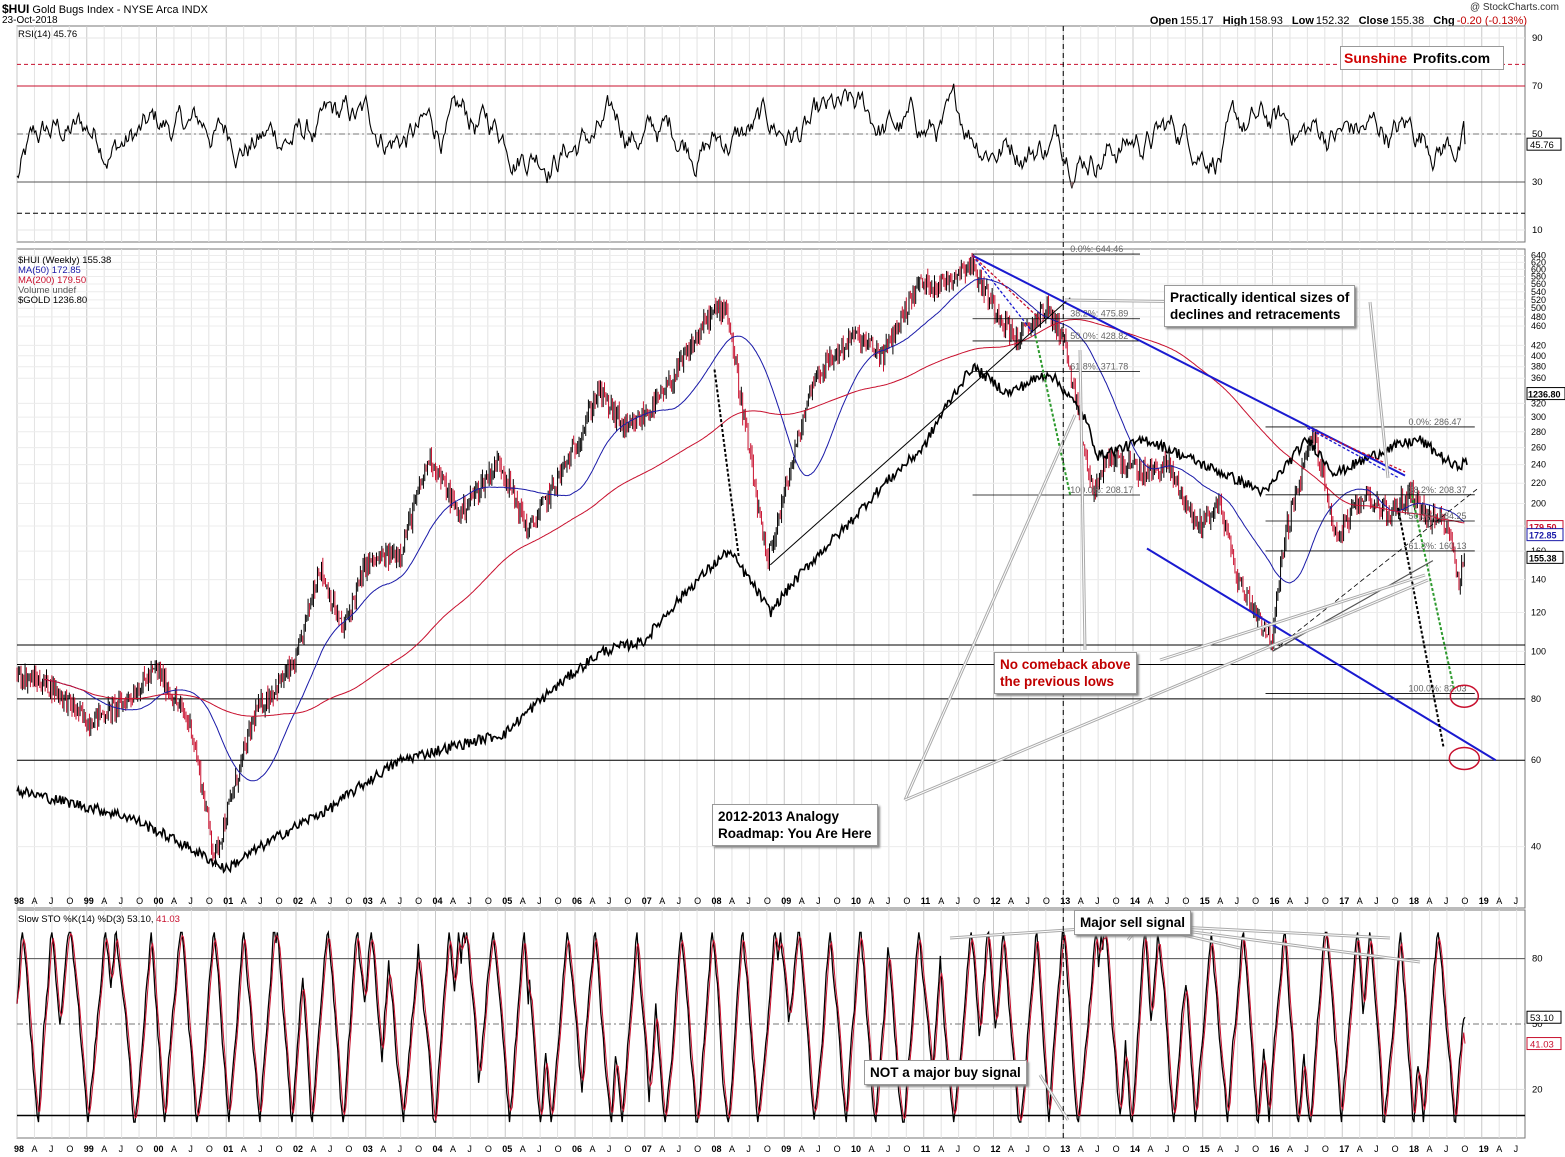 This screenshot has height=1157, width=1565. What do you see at coordinates (105, 9) in the screenshot?
I see `chart-title: $HUI Gold Bugs Index - NYSE Arca INDX` at bounding box center [105, 9].